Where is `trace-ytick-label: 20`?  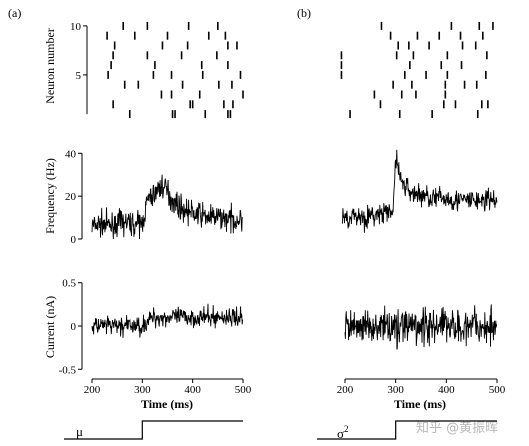 trace-ytick-label: 20 is located at coordinates (71, 197).